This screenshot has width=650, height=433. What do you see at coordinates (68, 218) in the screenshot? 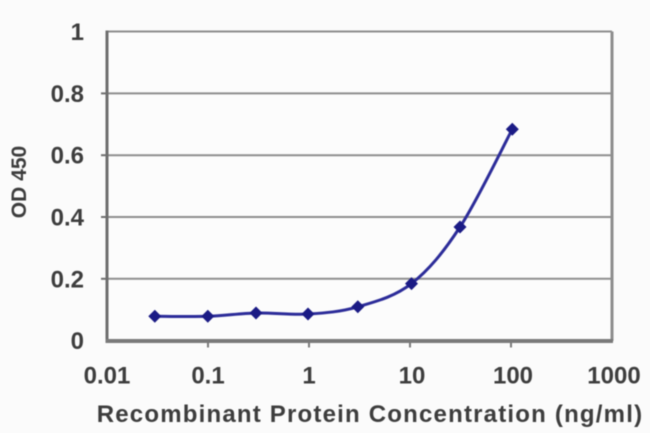
I see `svg-text: 0.4` at bounding box center [68, 218].